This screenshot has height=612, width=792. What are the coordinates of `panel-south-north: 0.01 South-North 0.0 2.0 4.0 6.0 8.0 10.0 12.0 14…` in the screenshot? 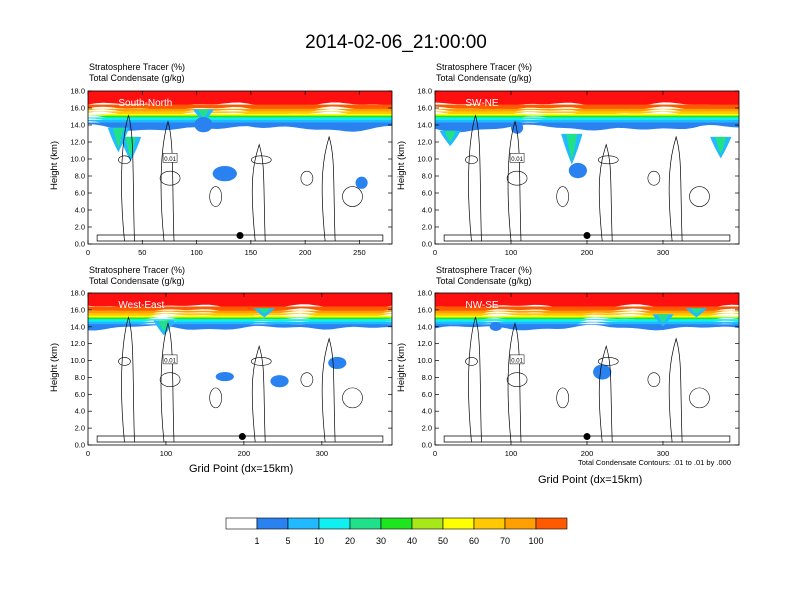 It's located at (231, 172).